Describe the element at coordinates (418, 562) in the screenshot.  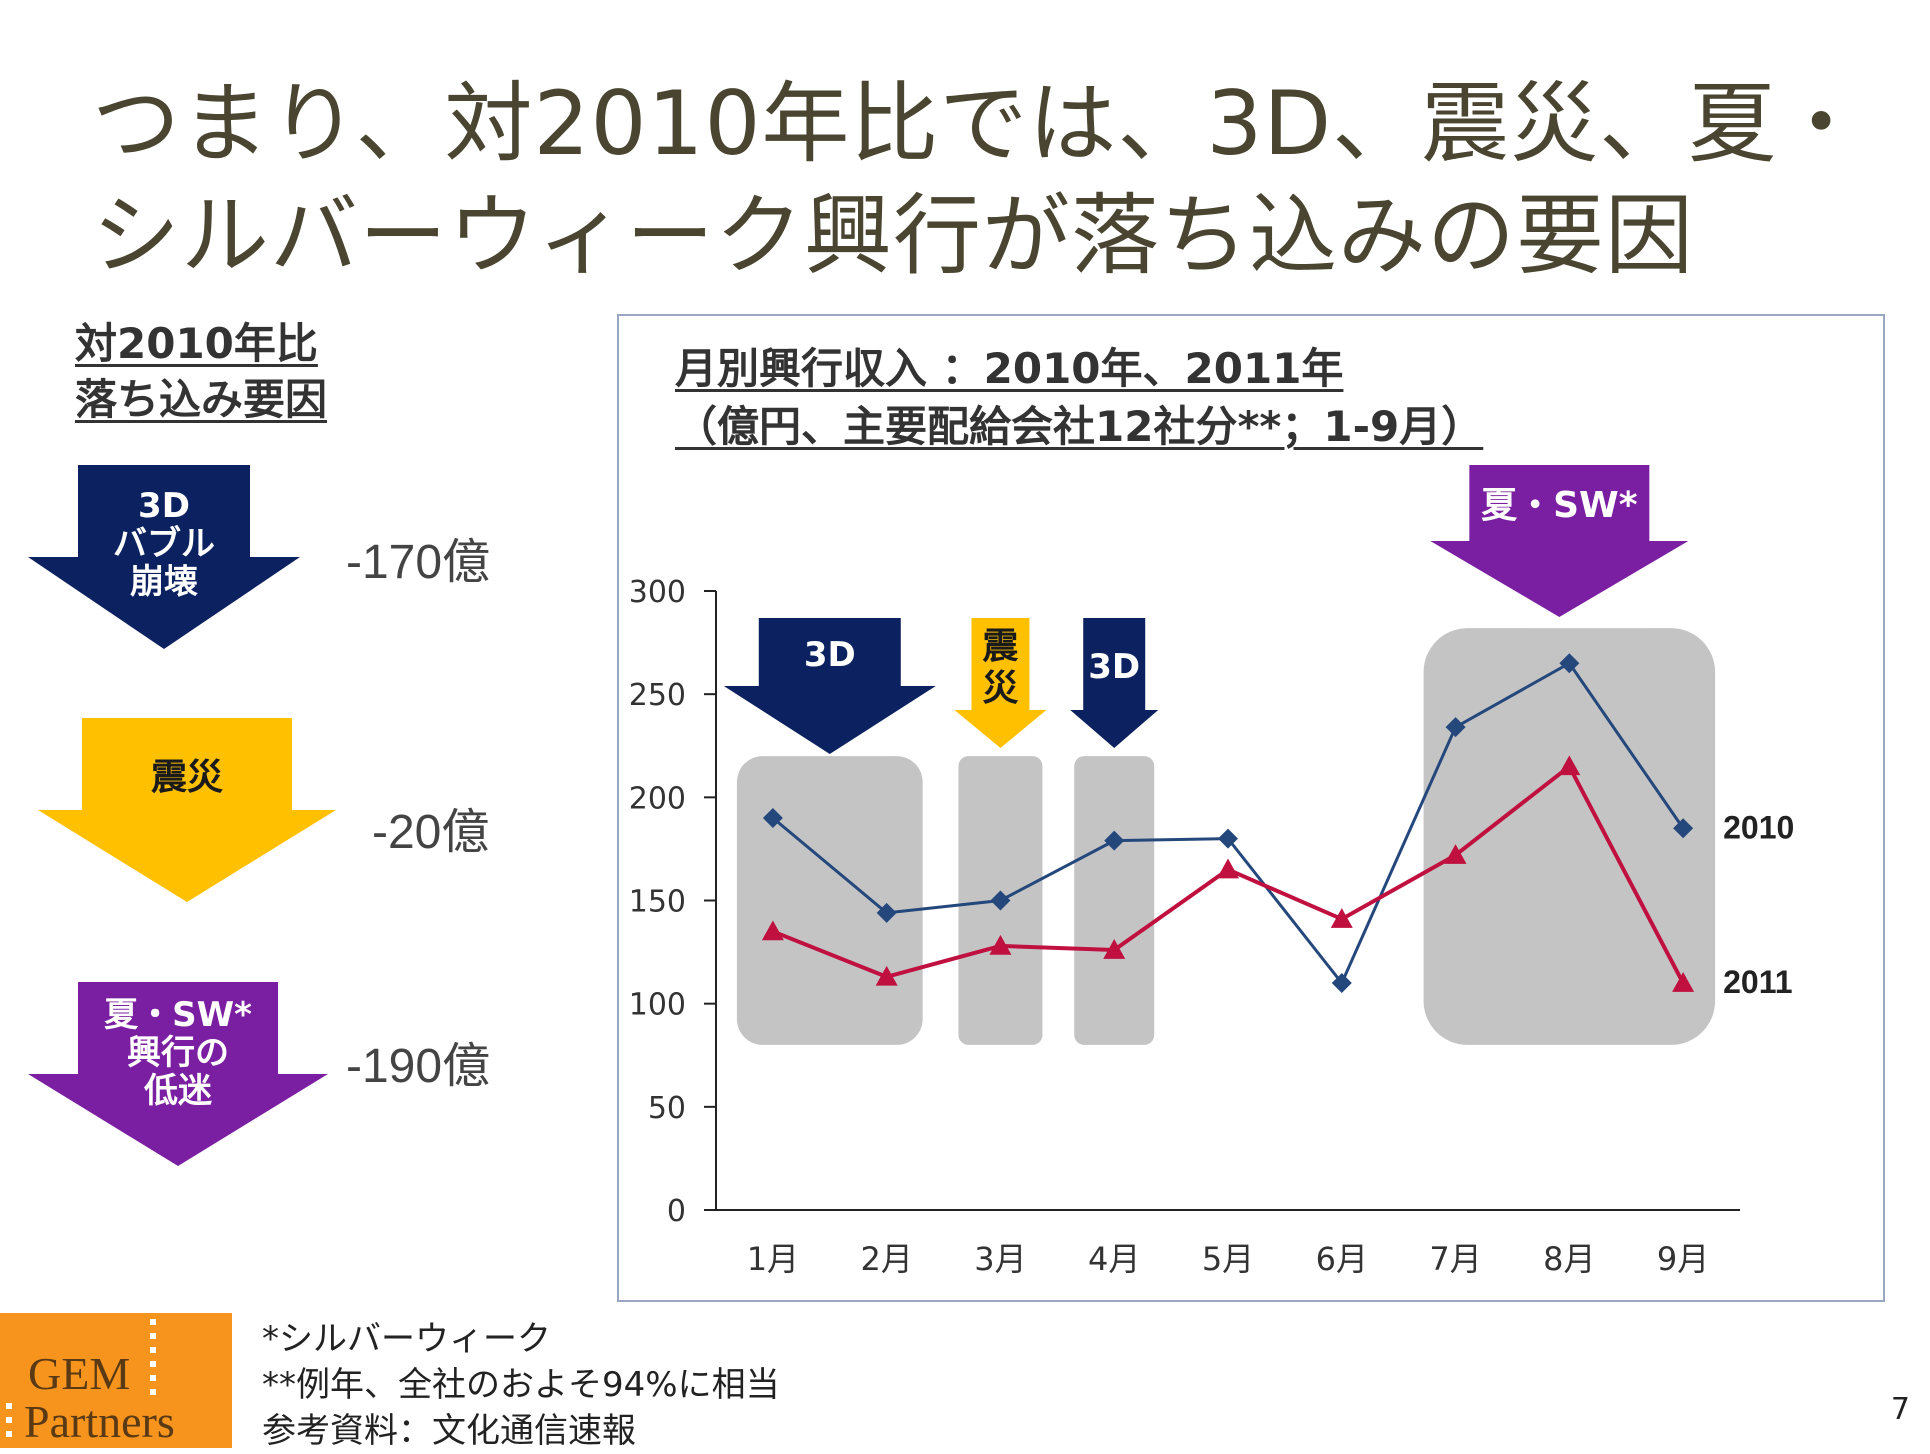
I see `factor-amount-3d: -170億` at that location.